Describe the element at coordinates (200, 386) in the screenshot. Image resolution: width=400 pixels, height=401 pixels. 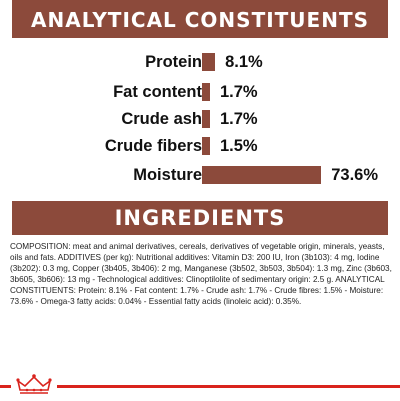
I see `footer-divider` at that location.